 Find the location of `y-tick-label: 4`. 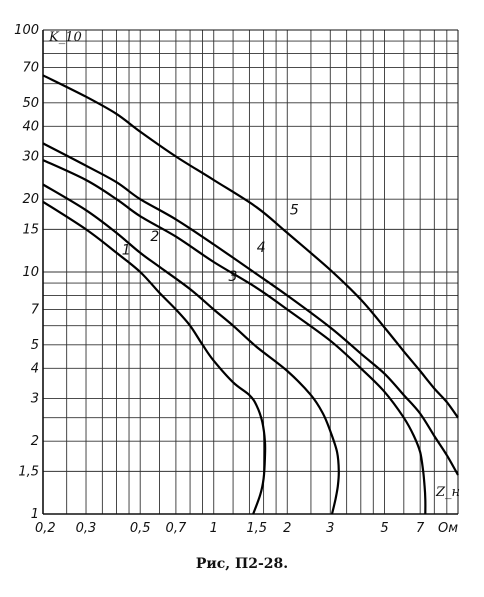

y-tick-label: 4 is located at coordinates (35, 368).